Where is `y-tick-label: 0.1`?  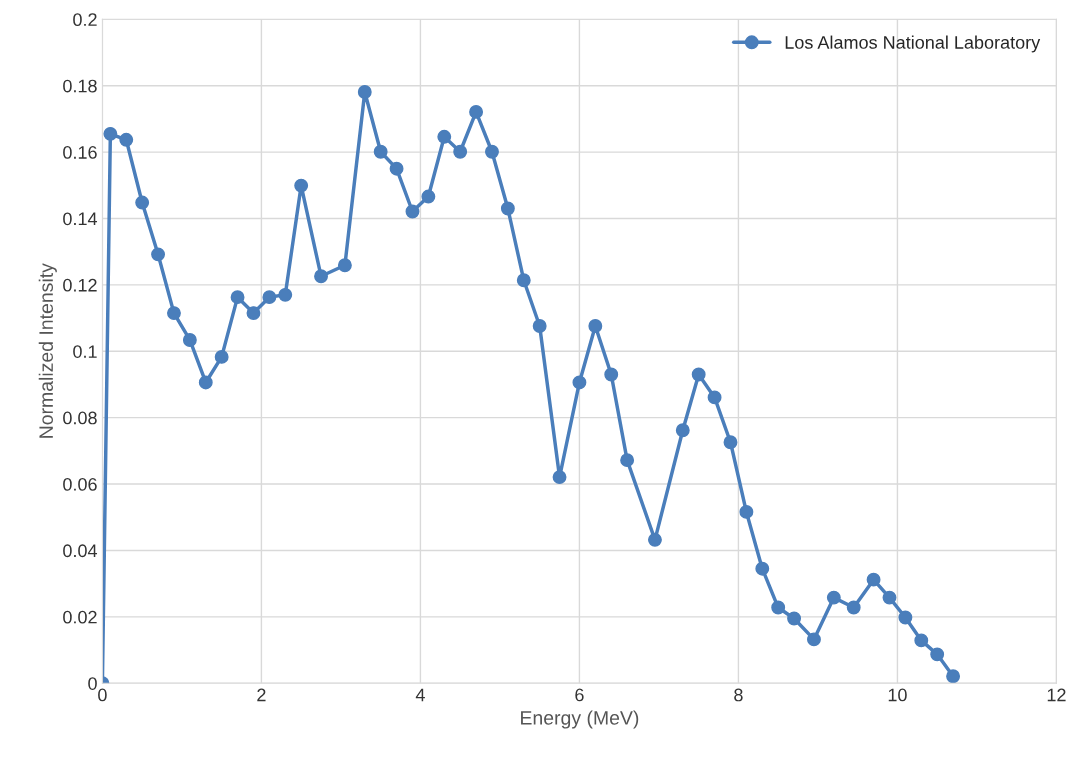
y-tick-label: 0.1 is located at coordinates (85, 351).